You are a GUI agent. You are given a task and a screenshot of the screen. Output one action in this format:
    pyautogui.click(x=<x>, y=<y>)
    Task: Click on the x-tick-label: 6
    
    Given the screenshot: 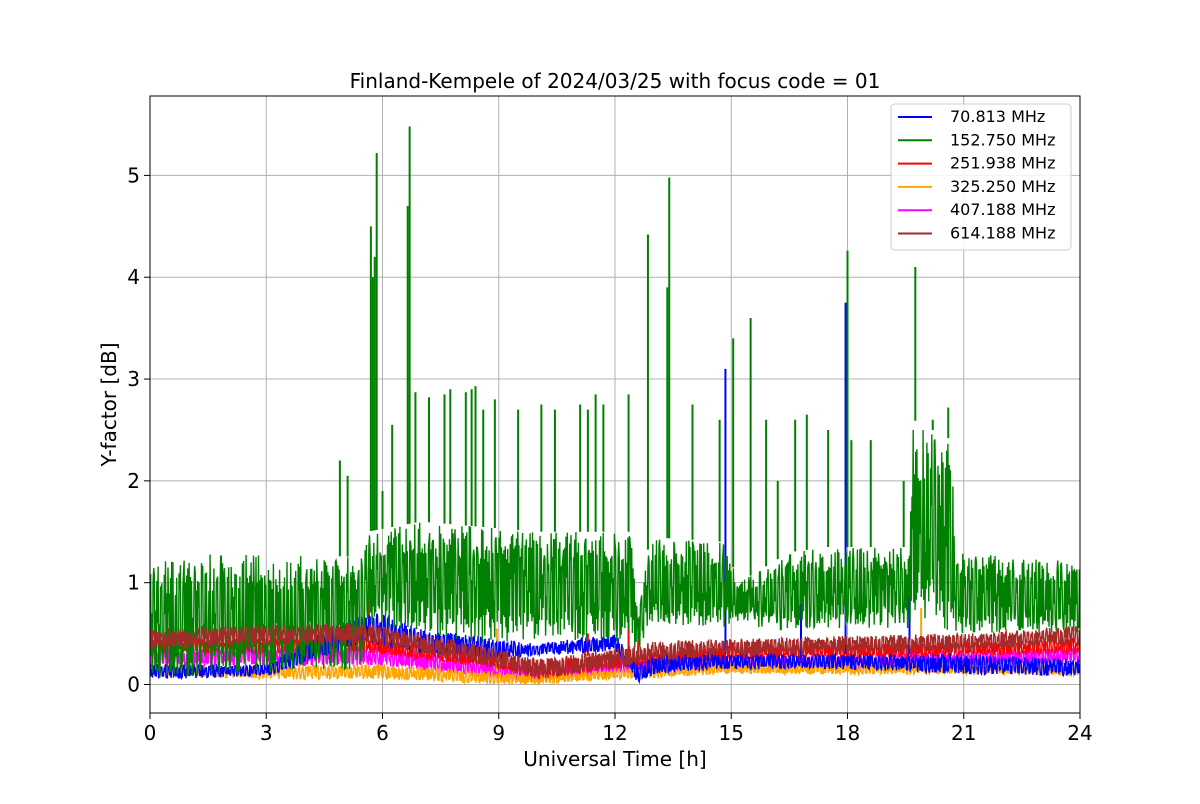 What is the action you would take?
    pyautogui.click(x=382, y=733)
    